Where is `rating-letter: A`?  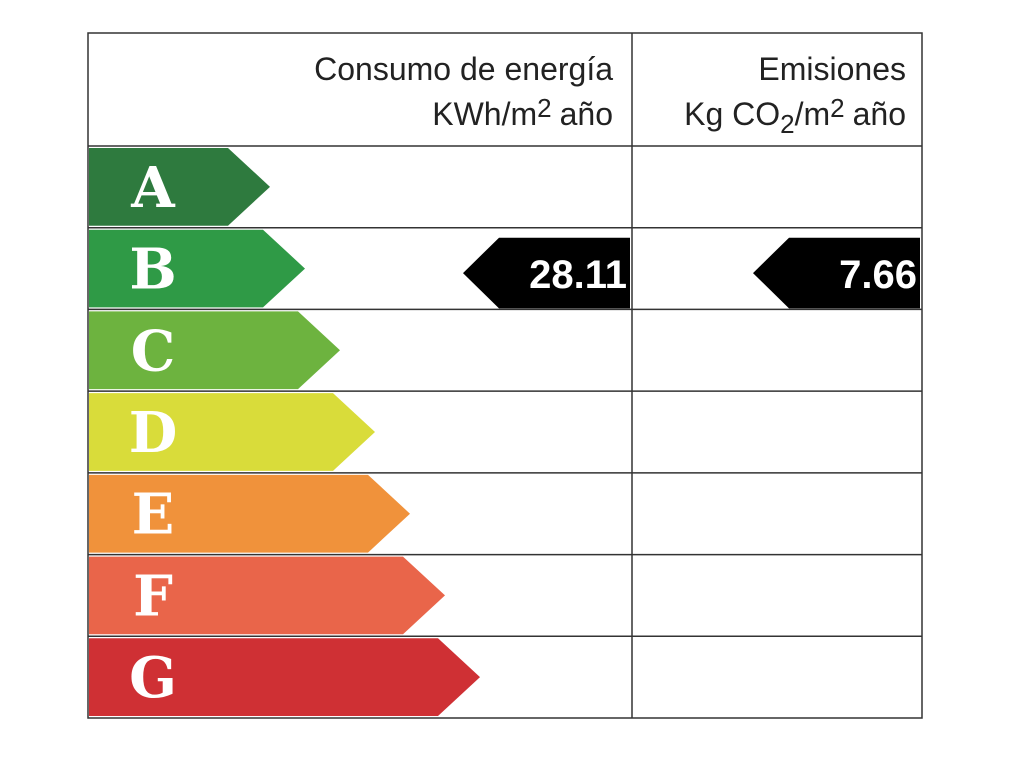 rating-letter: A is located at coordinates (153, 188).